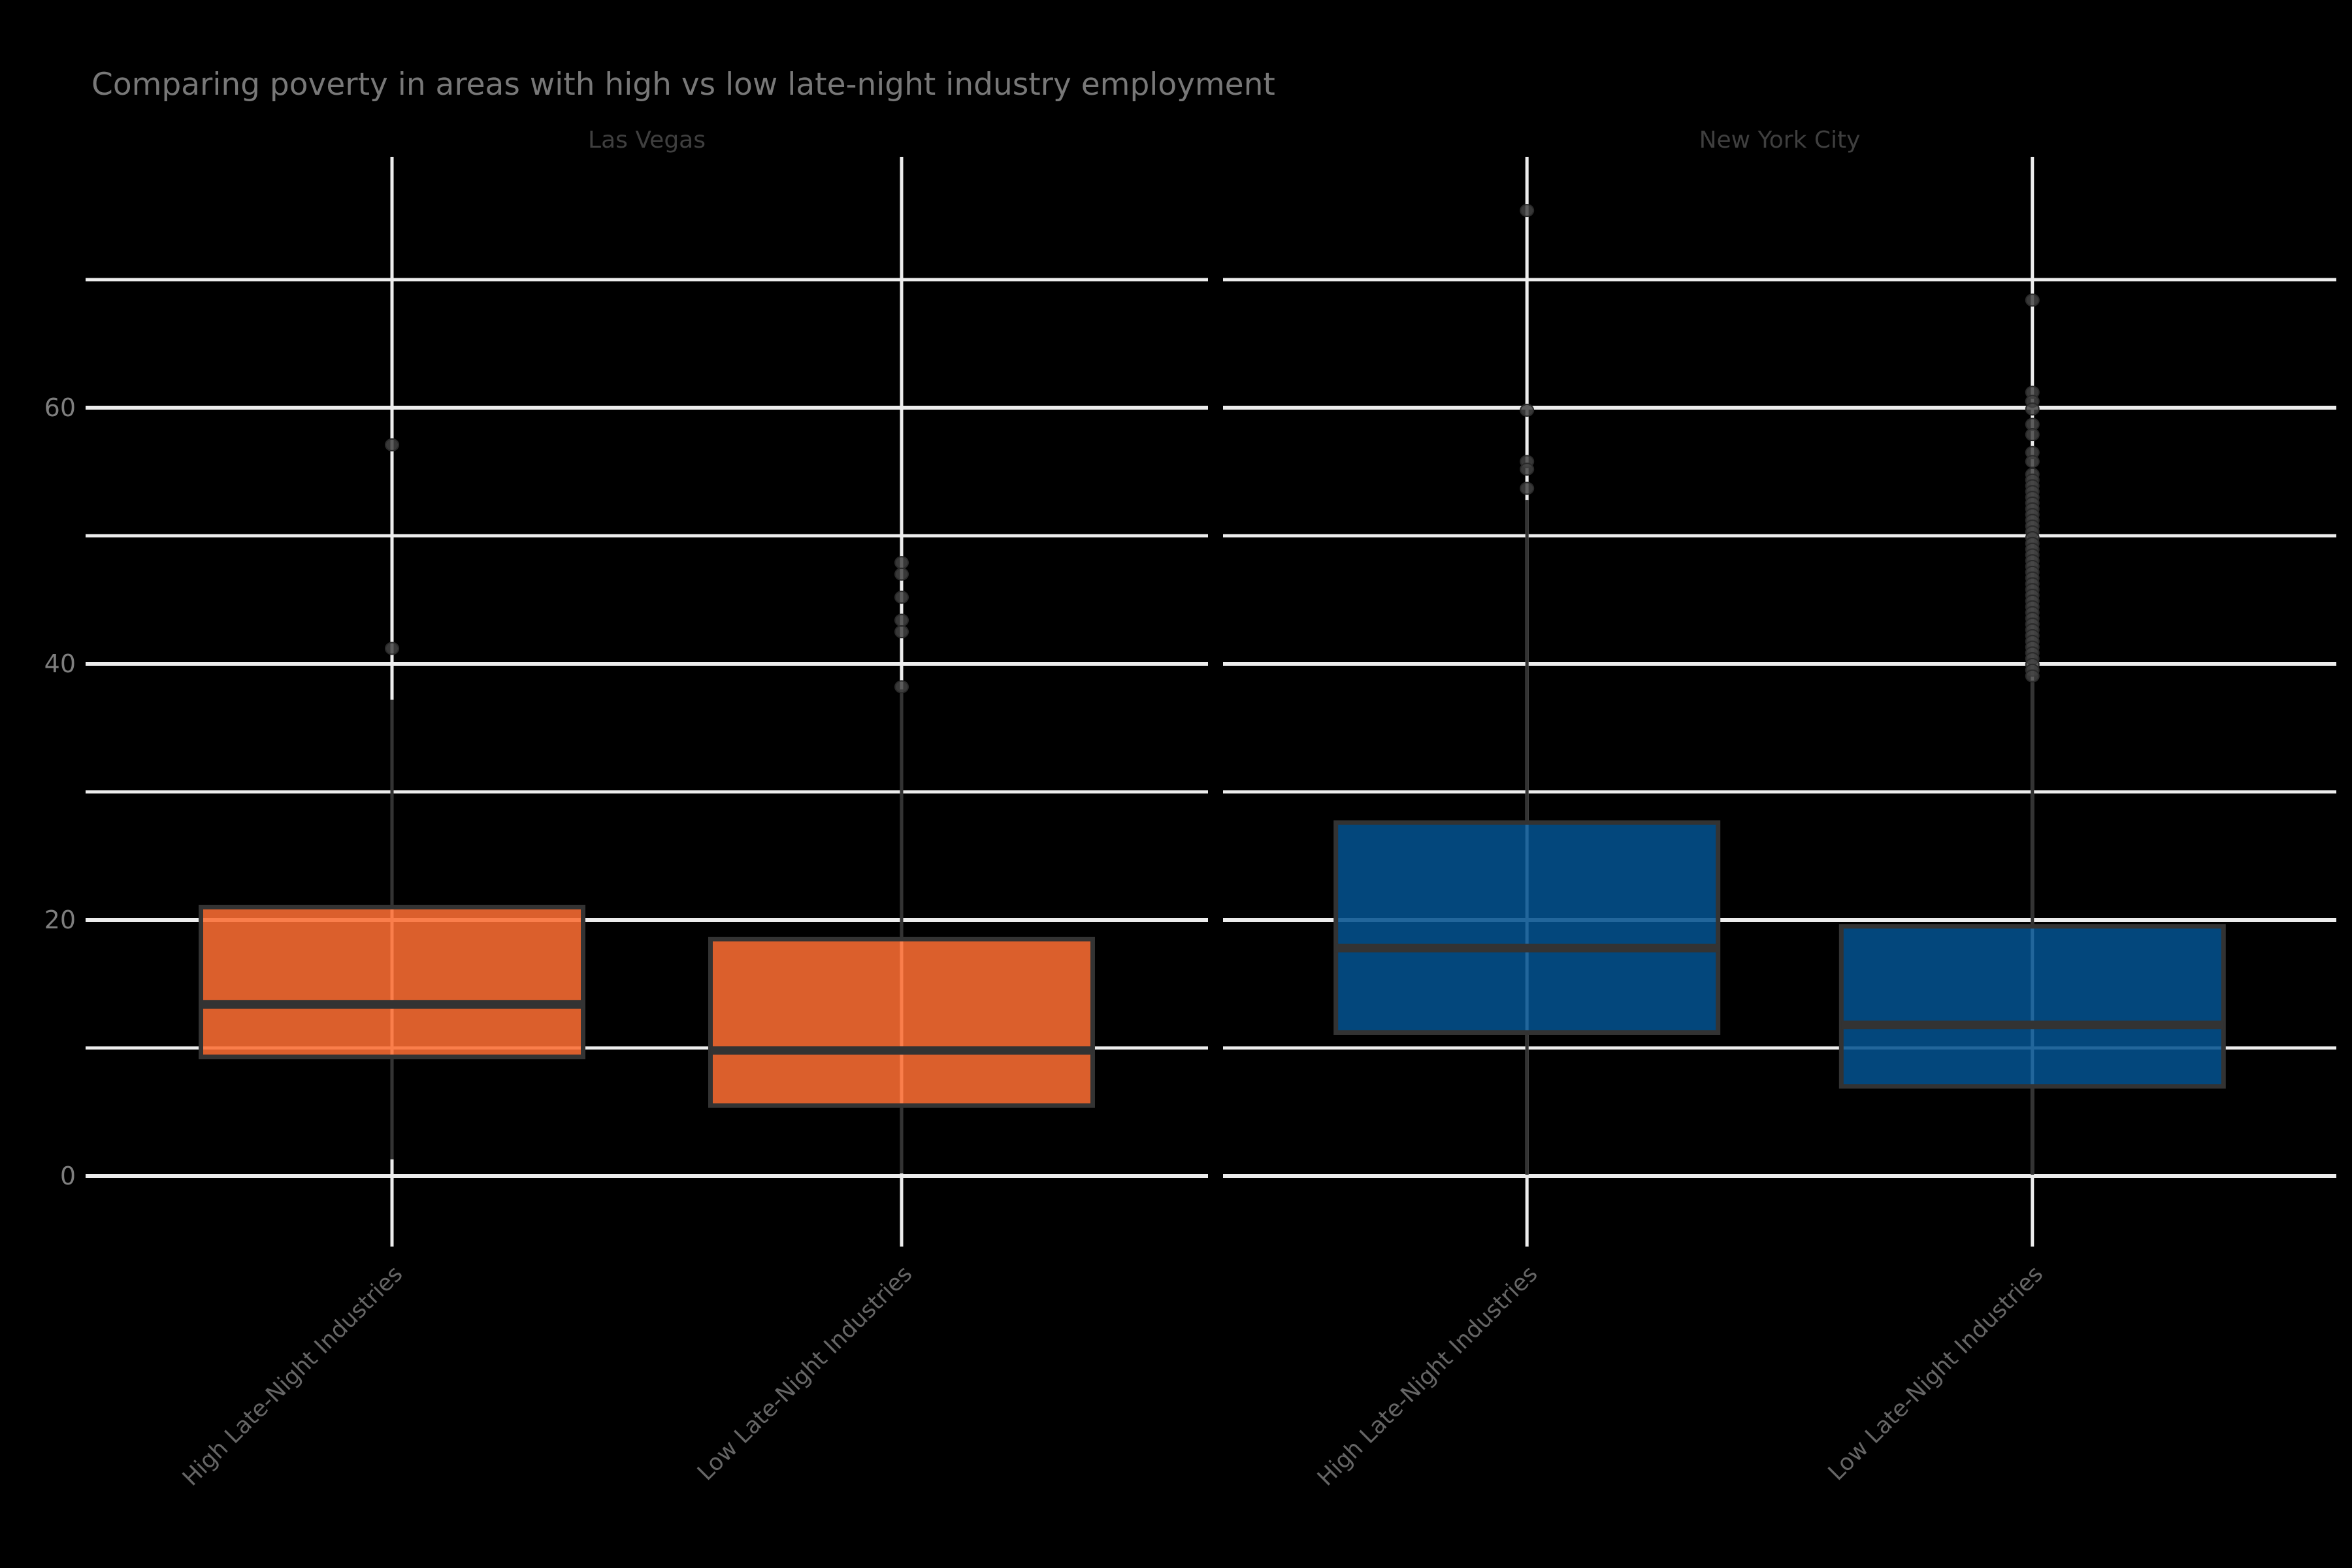 This screenshot has width=2352, height=1568. What do you see at coordinates (60, 920) in the screenshot?
I see `y-tick-label: 20` at bounding box center [60, 920].